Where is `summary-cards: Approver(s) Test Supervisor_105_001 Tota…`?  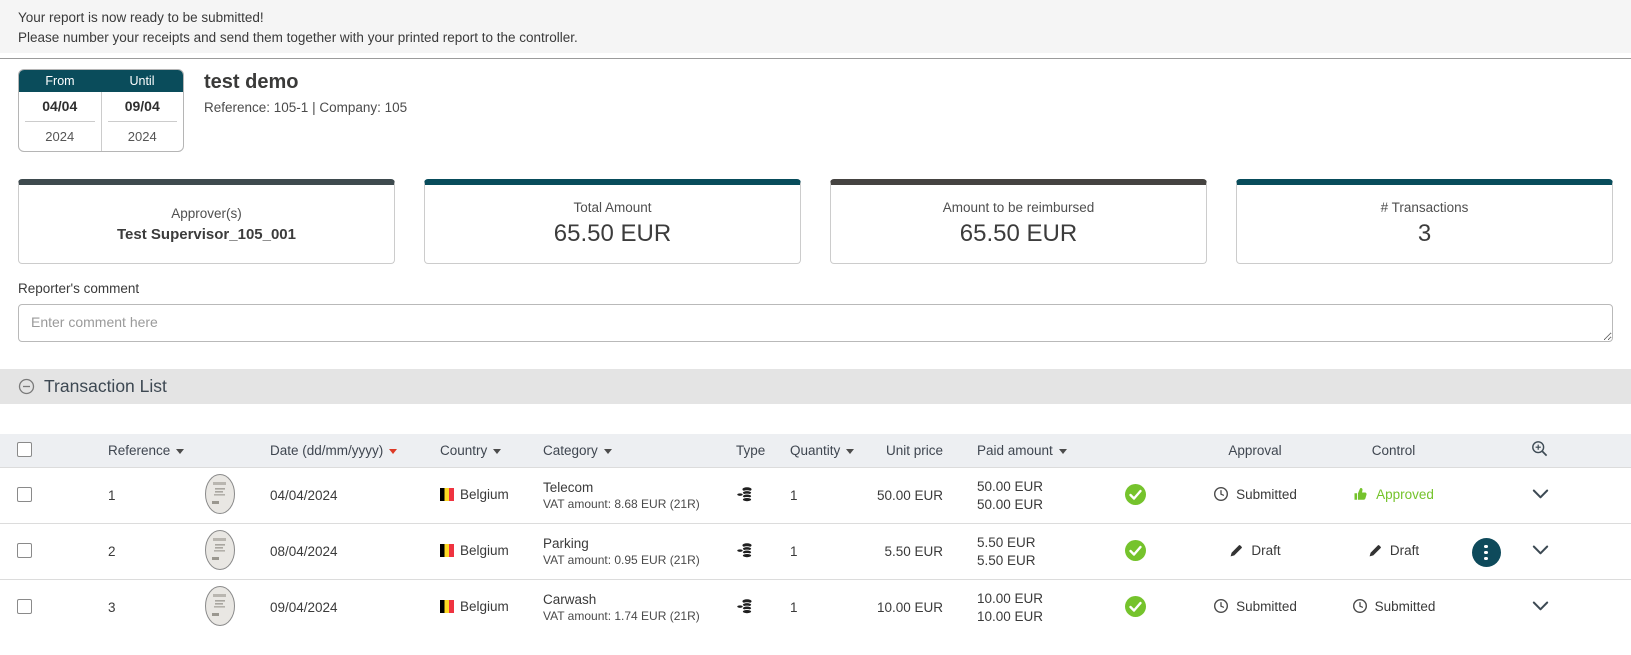 summary-cards: Approver(s) Test Supervisor_105_001 Tota… is located at coordinates (815, 221).